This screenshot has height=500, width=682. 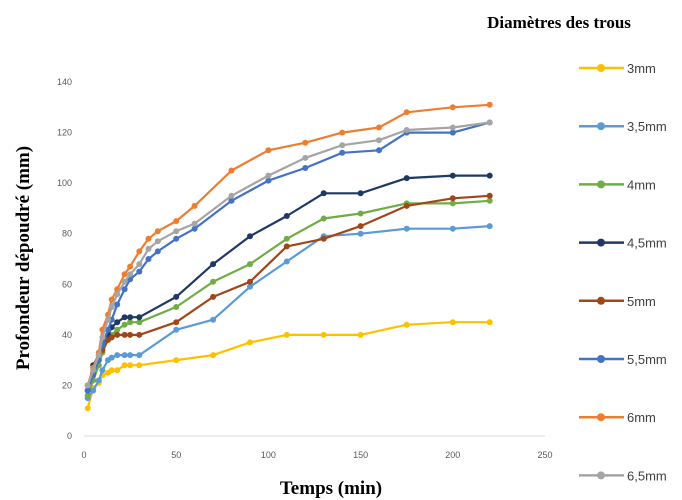 I want to click on x-tick-label: 100, so click(x=268, y=455).